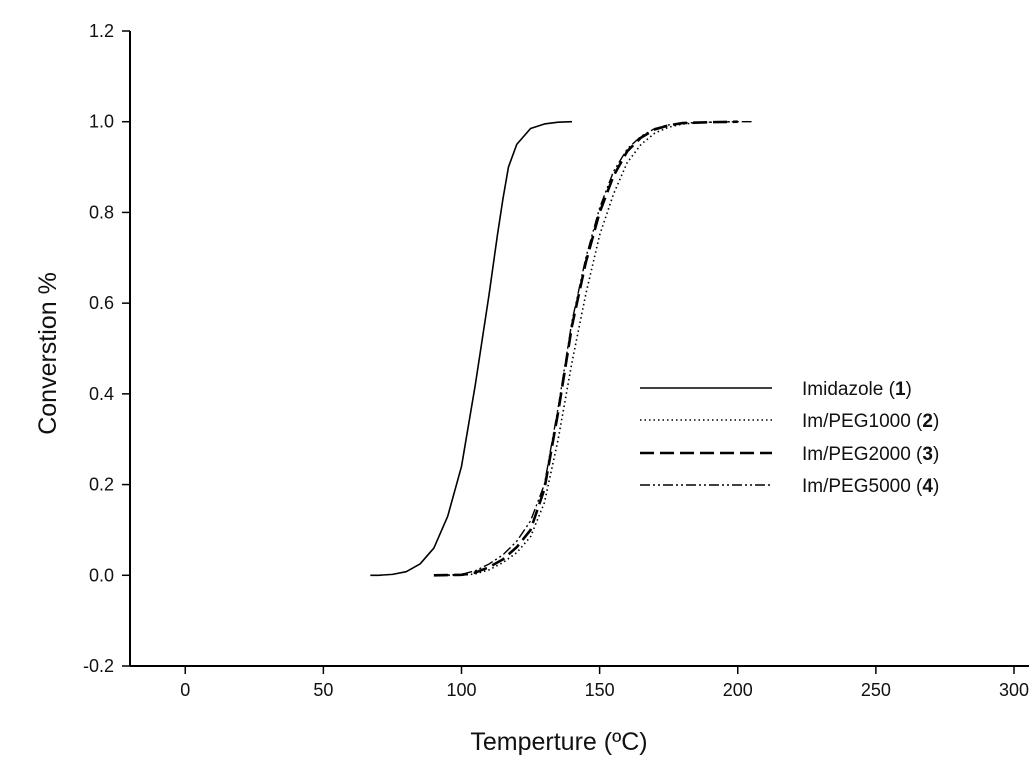 This screenshot has height=769, width=1029. Describe the element at coordinates (323, 690) in the screenshot. I see `x-tick-label: 50` at that location.